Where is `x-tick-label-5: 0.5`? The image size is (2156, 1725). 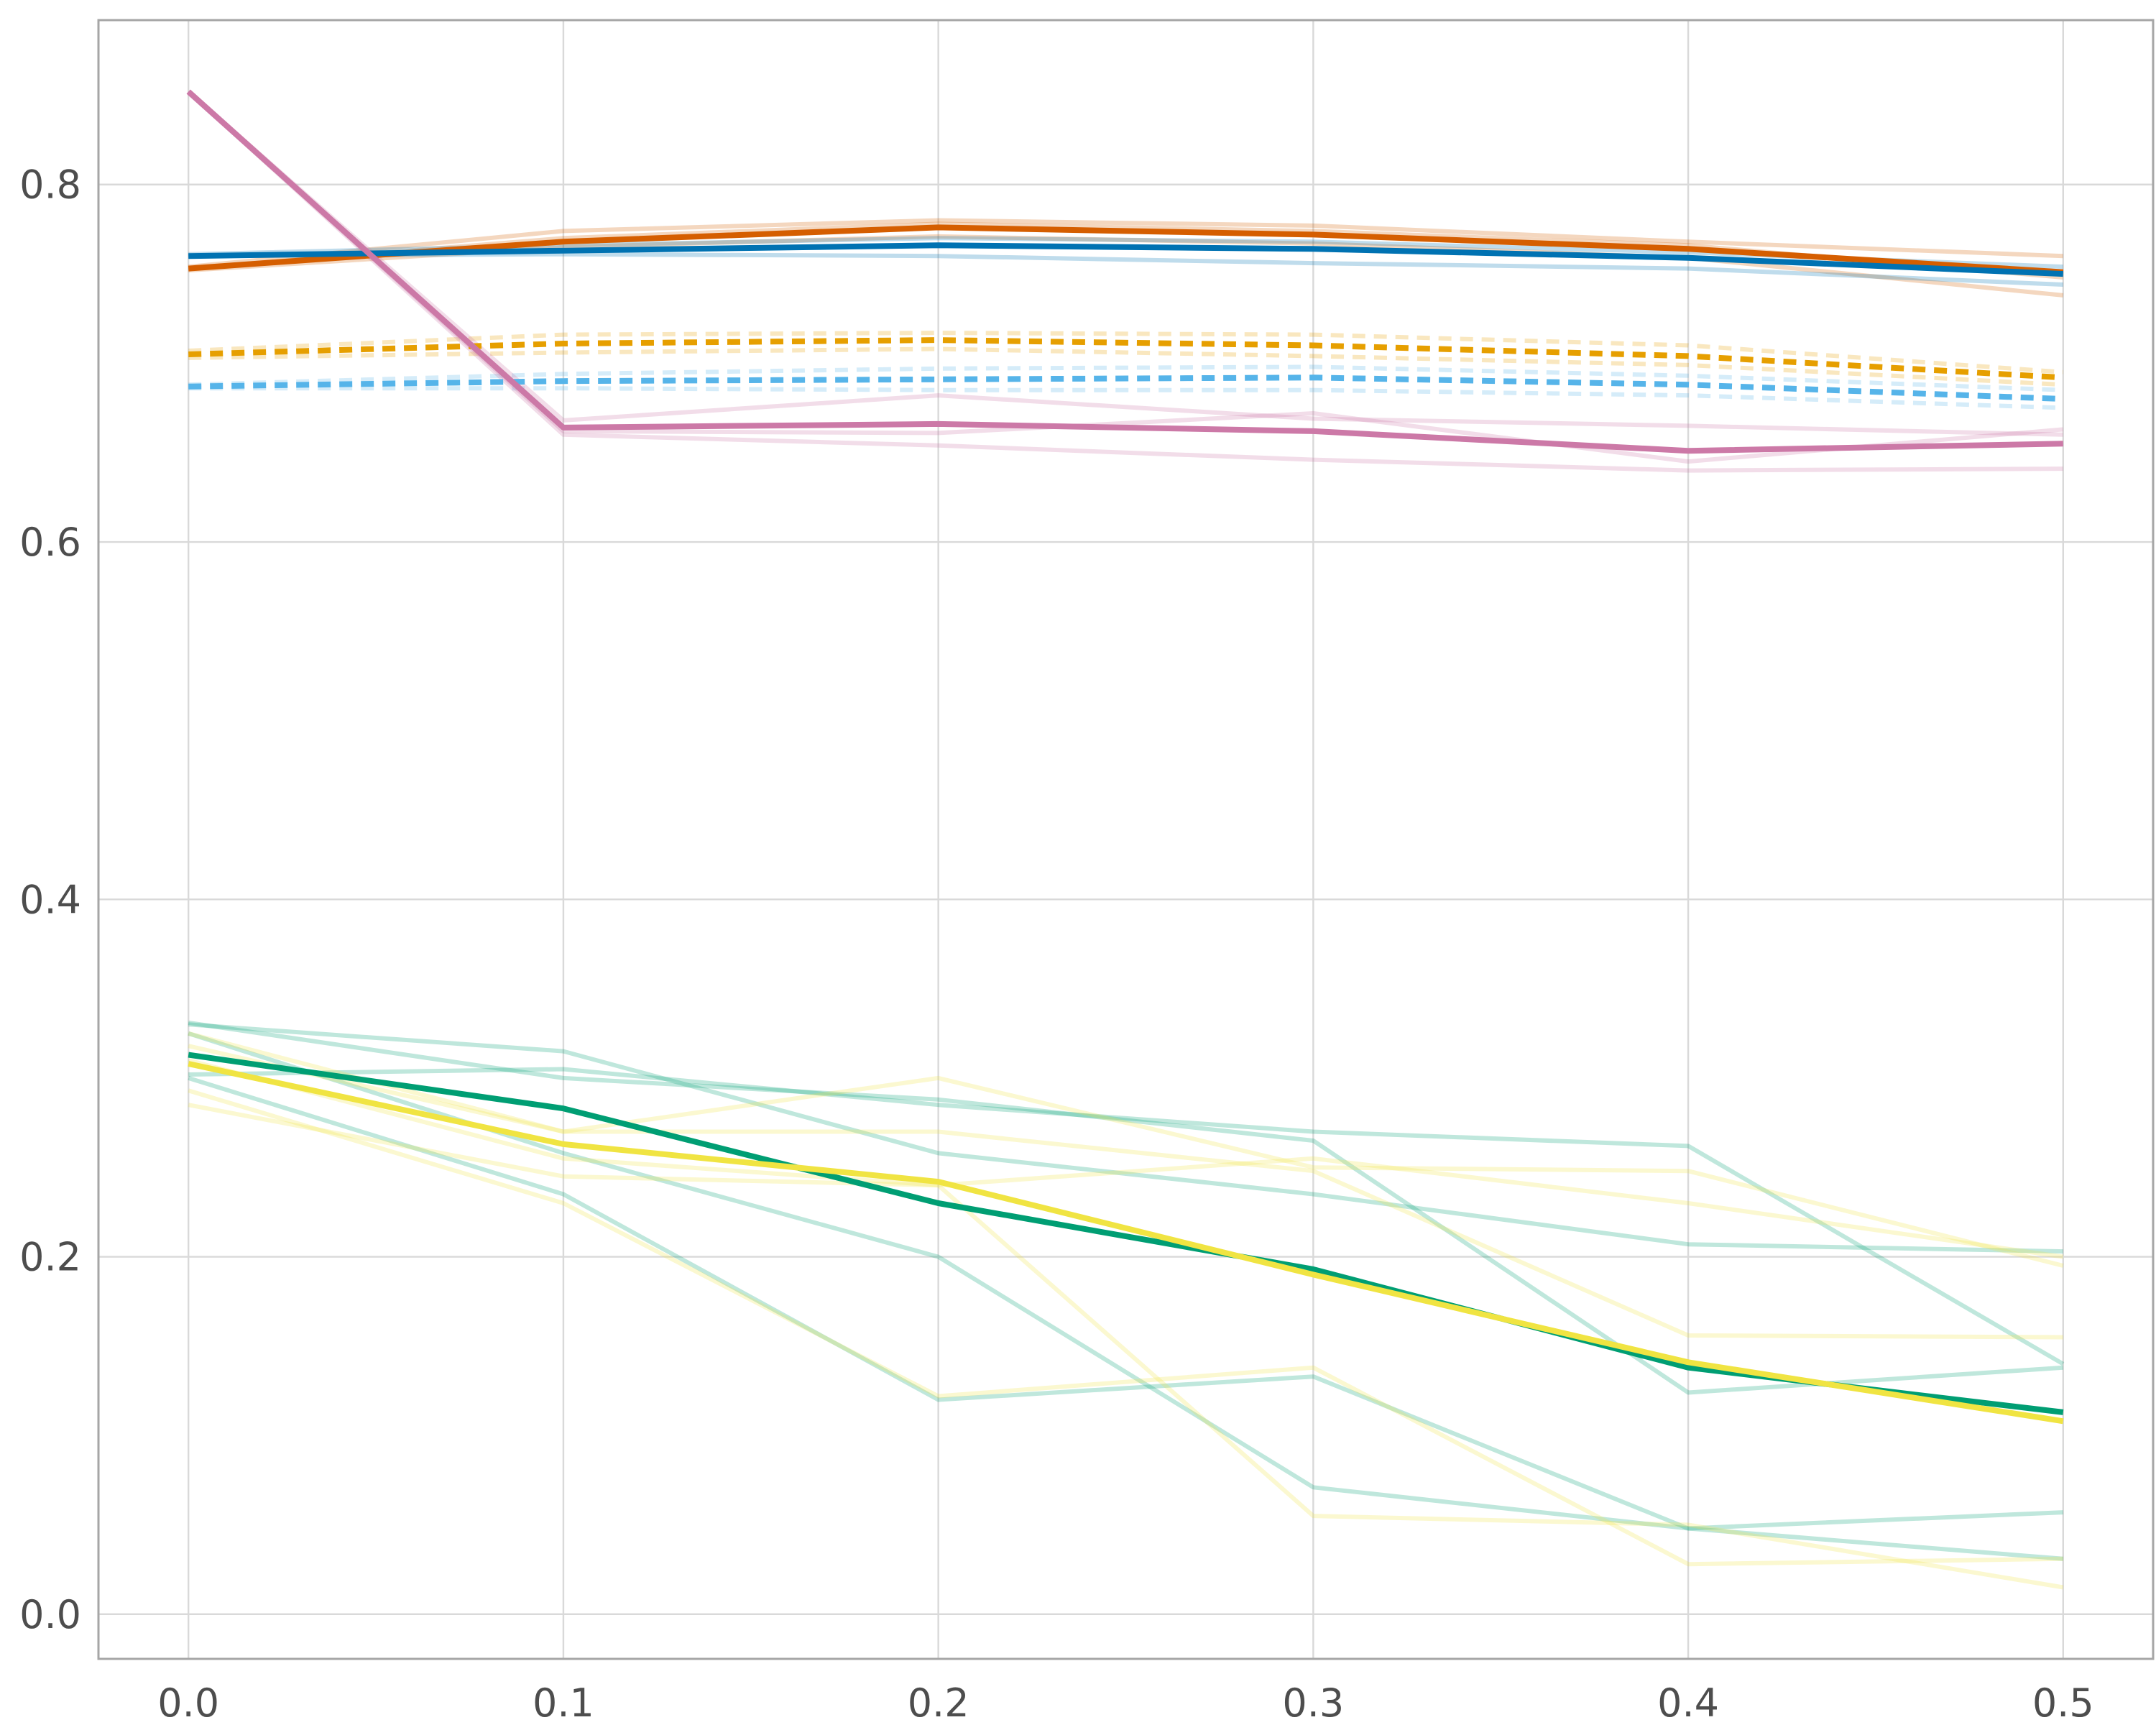
x-tick-label-5: 0.5 is located at coordinates (2063, 1702).